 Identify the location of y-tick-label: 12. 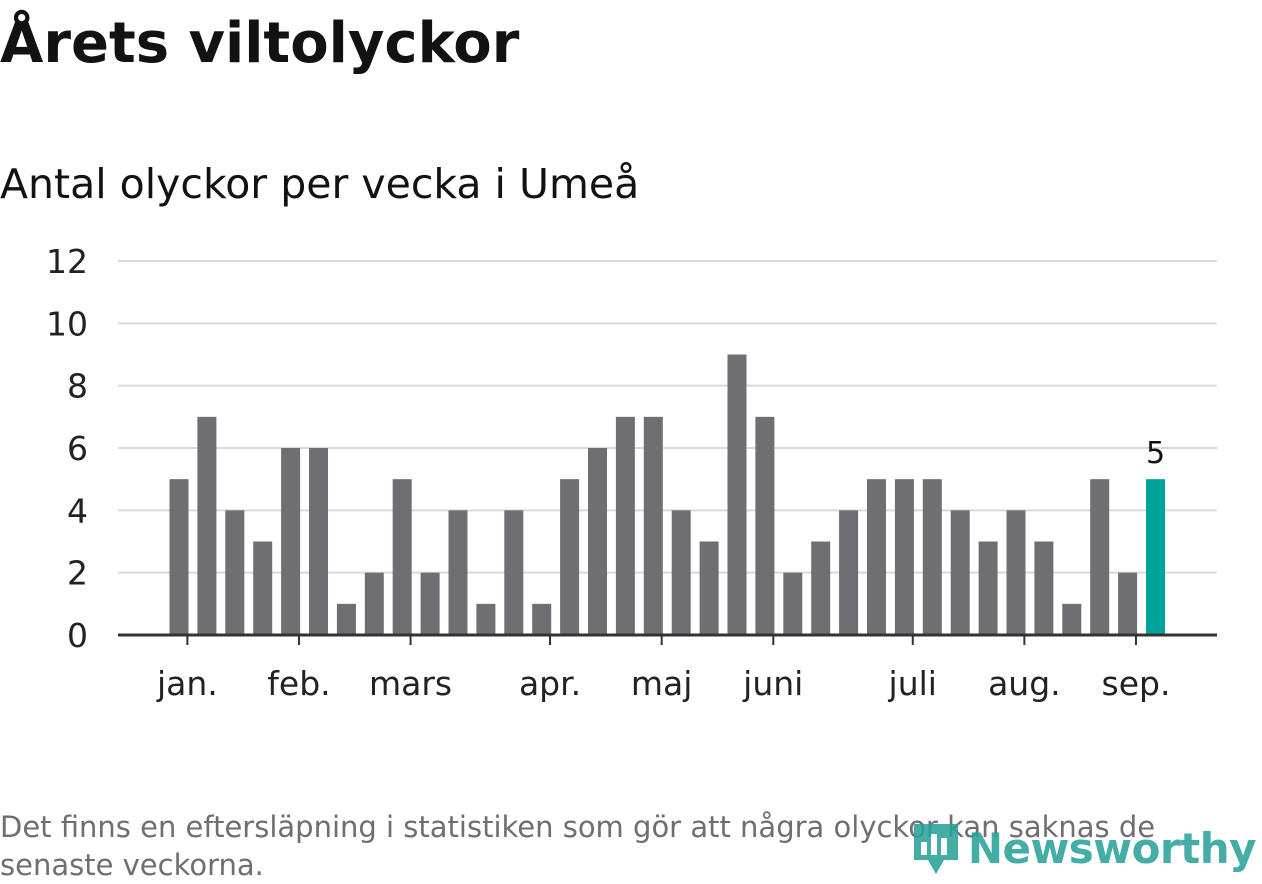
(67, 261).